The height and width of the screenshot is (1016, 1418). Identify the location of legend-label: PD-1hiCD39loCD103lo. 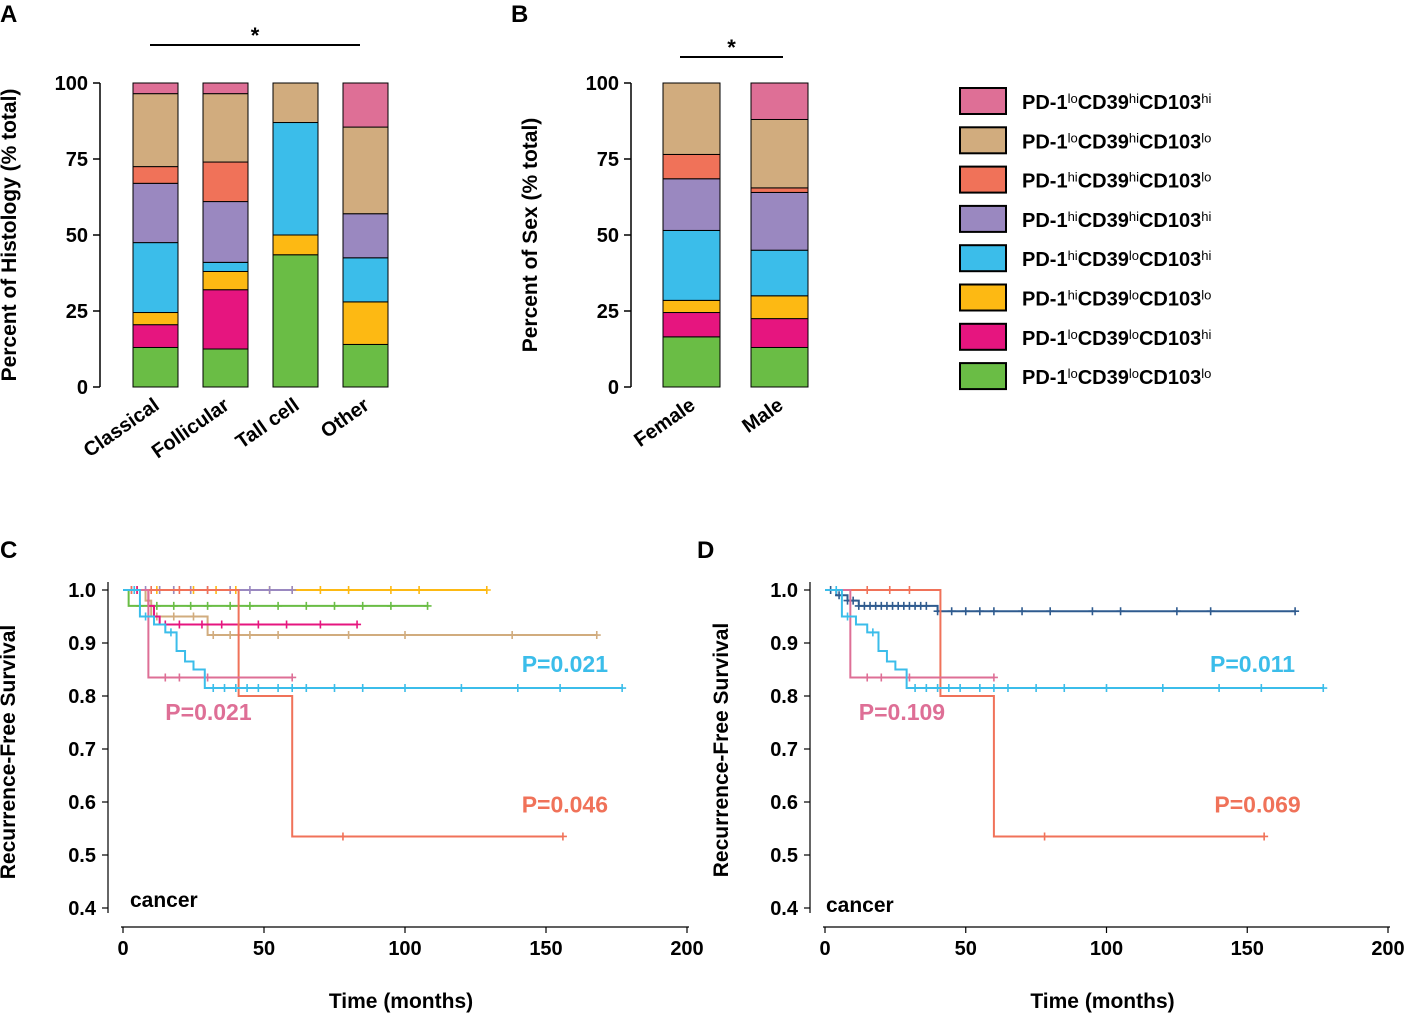
(1116, 299).